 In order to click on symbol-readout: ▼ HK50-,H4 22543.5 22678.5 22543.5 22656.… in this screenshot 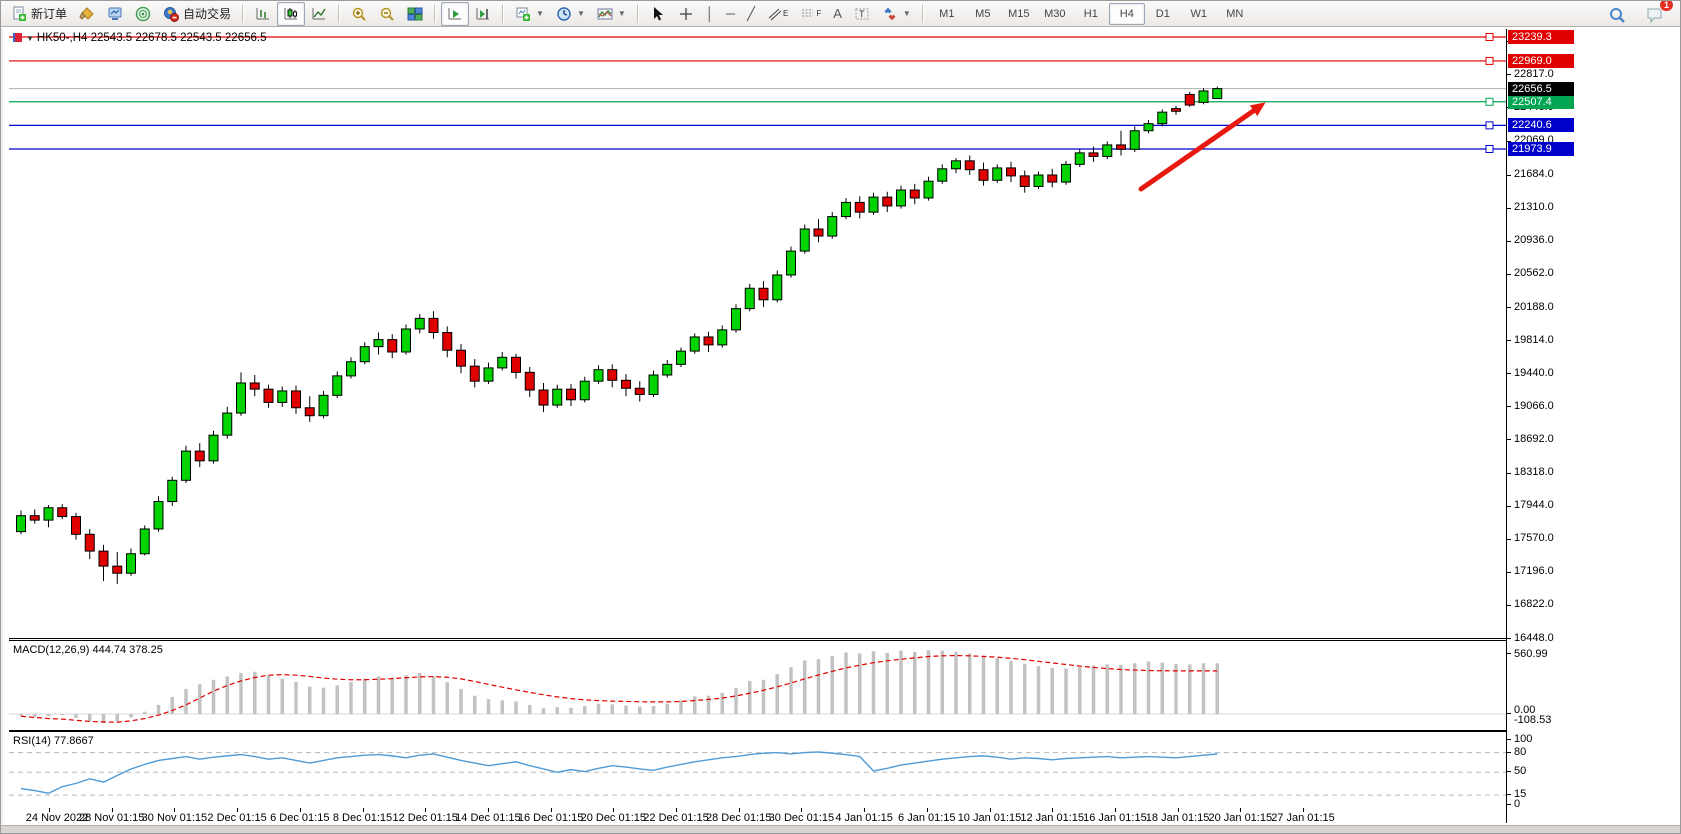, I will do `click(139, 38)`.